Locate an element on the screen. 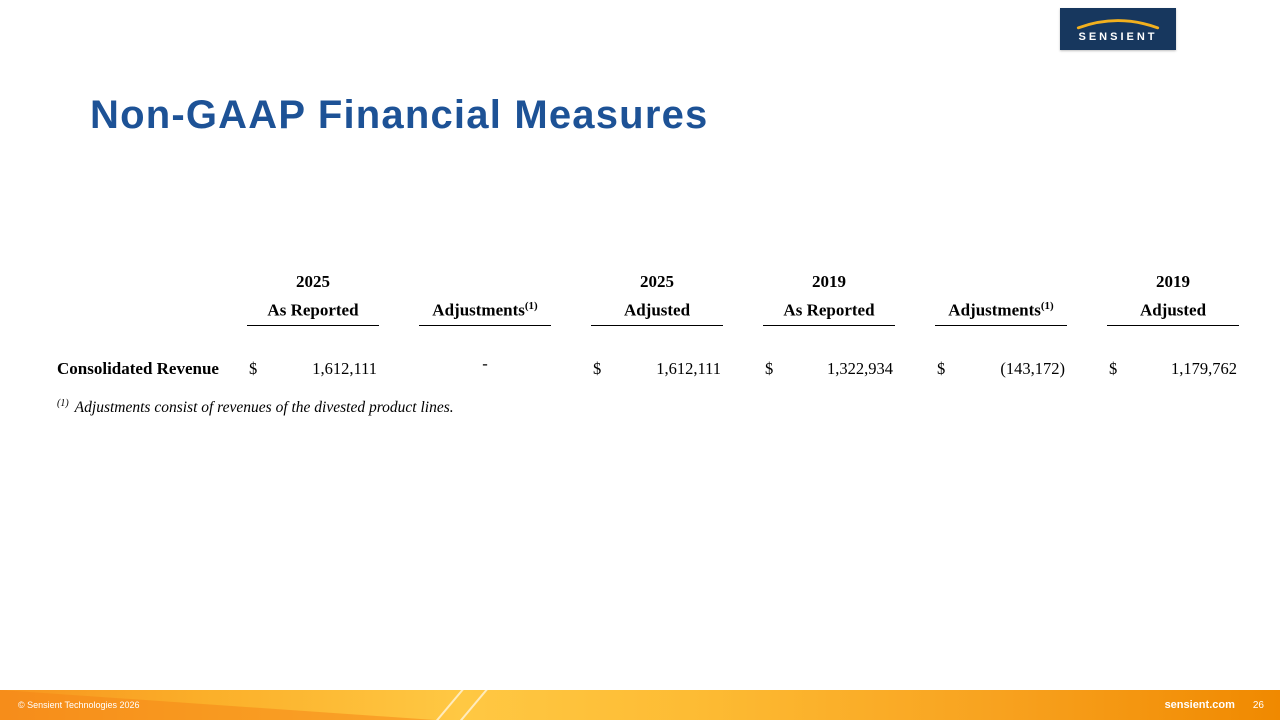 The height and width of the screenshot is (720, 1280). col-header-2: Adjusted is located at coordinates (657, 313).